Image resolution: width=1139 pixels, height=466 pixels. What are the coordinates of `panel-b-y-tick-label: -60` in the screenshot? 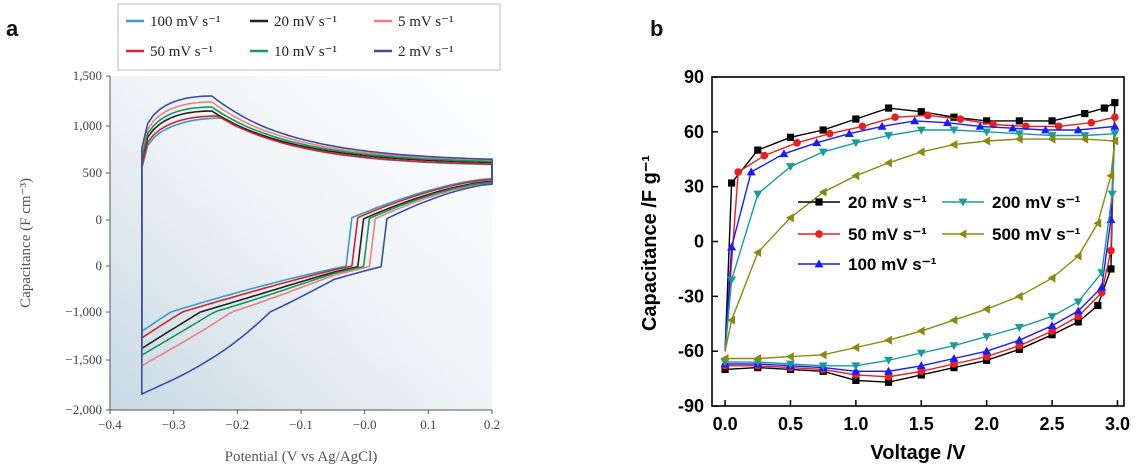 It's located at (691, 351).